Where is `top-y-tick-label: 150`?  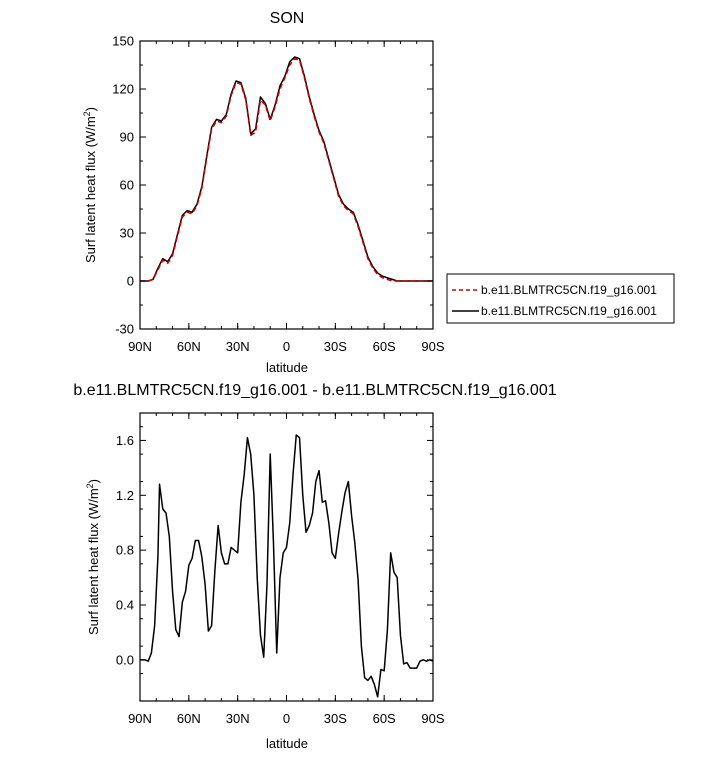
top-y-tick-label: 150 is located at coordinates (123, 41).